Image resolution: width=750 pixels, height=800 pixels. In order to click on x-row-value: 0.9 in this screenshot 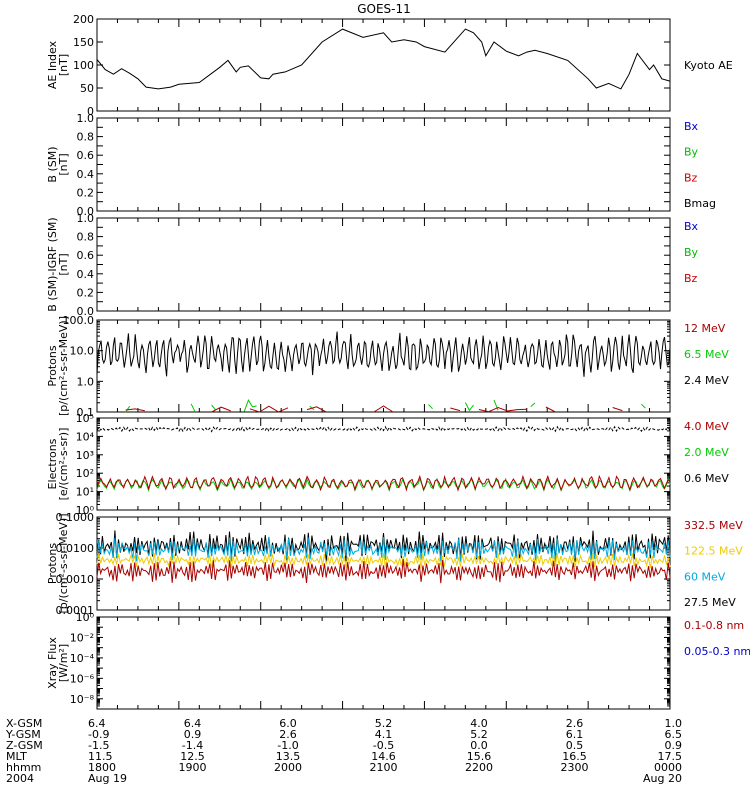, I will do `click(674, 745)`.